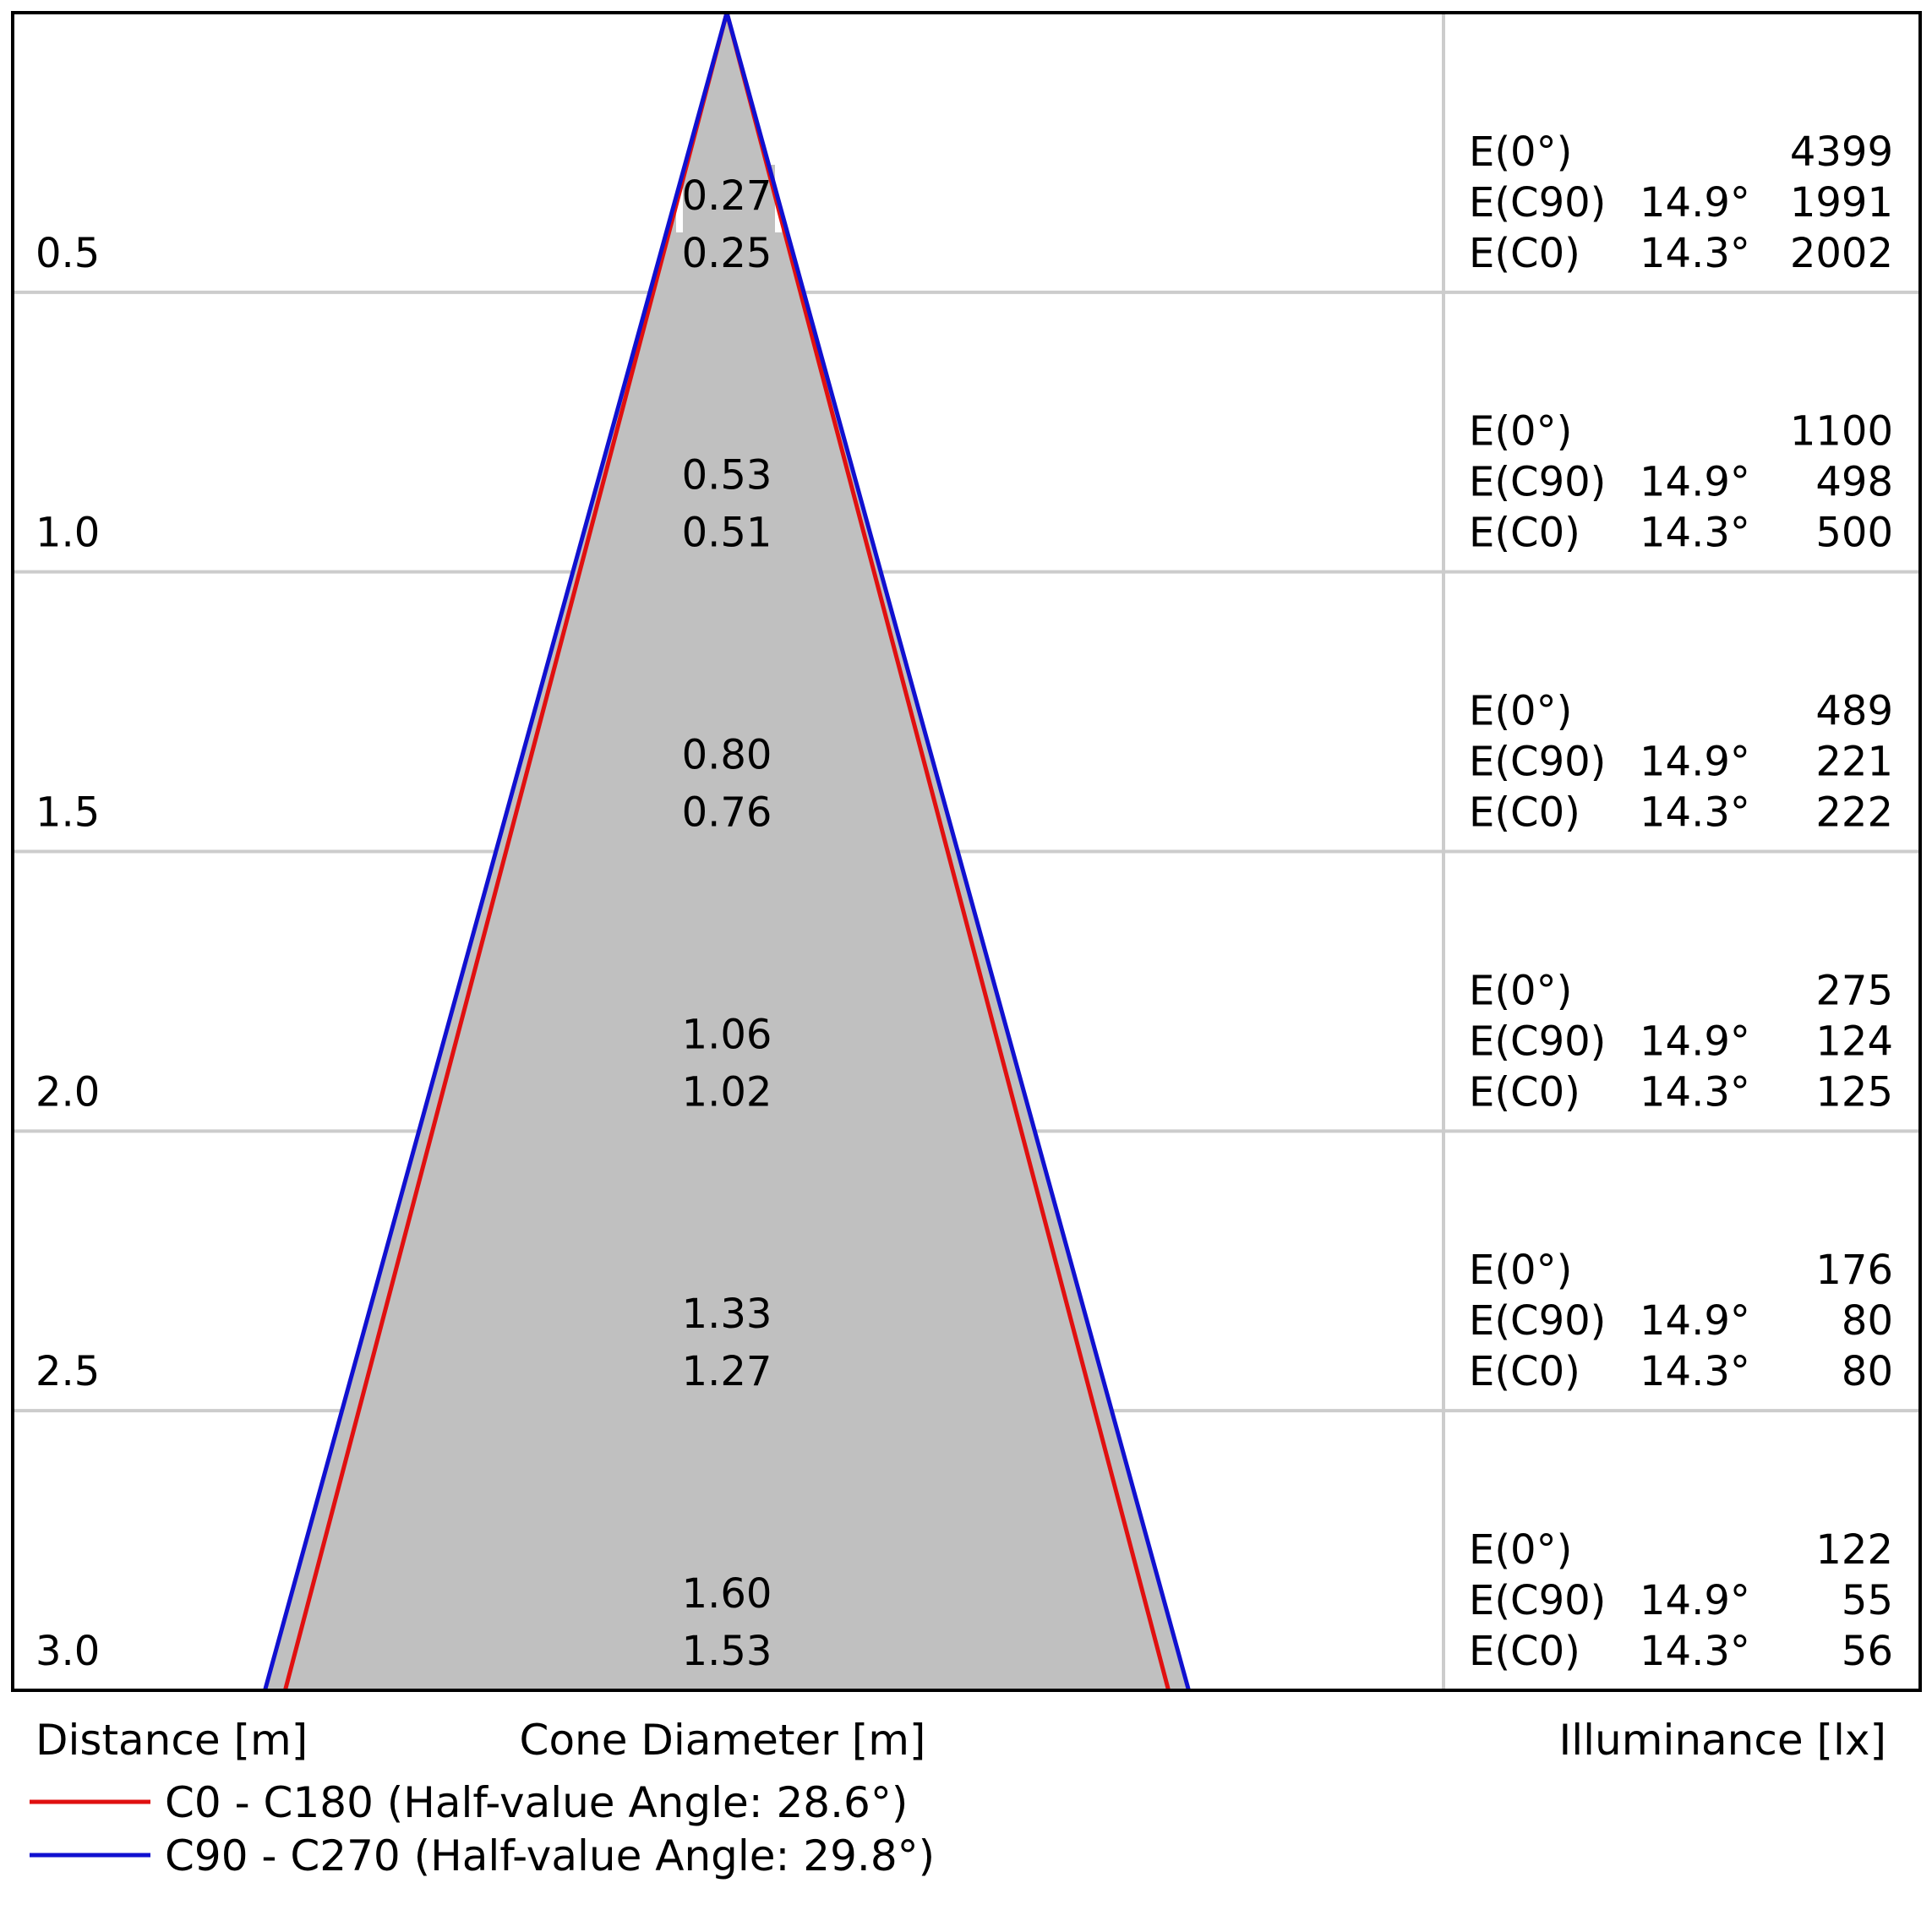 The width and height of the screenshot is (1932, 1932). What do you see at coordinates (1841, 152) in the screenshot?
I see `illuminance-value: 4399` at bounding box center [1841, 152].